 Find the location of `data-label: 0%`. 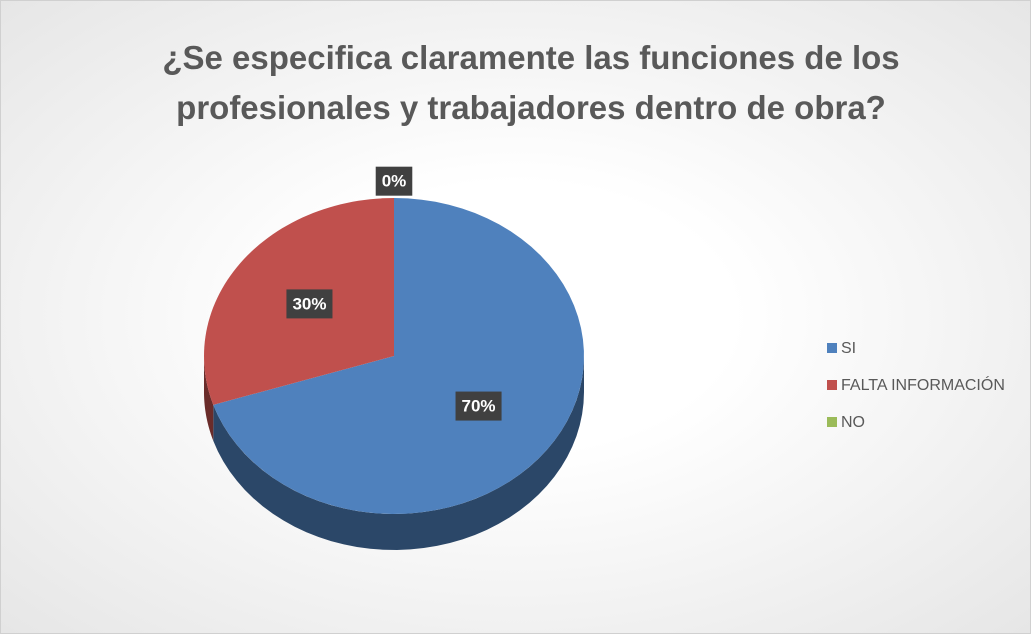

data-label: 0% is located at coordinates (394, 181).